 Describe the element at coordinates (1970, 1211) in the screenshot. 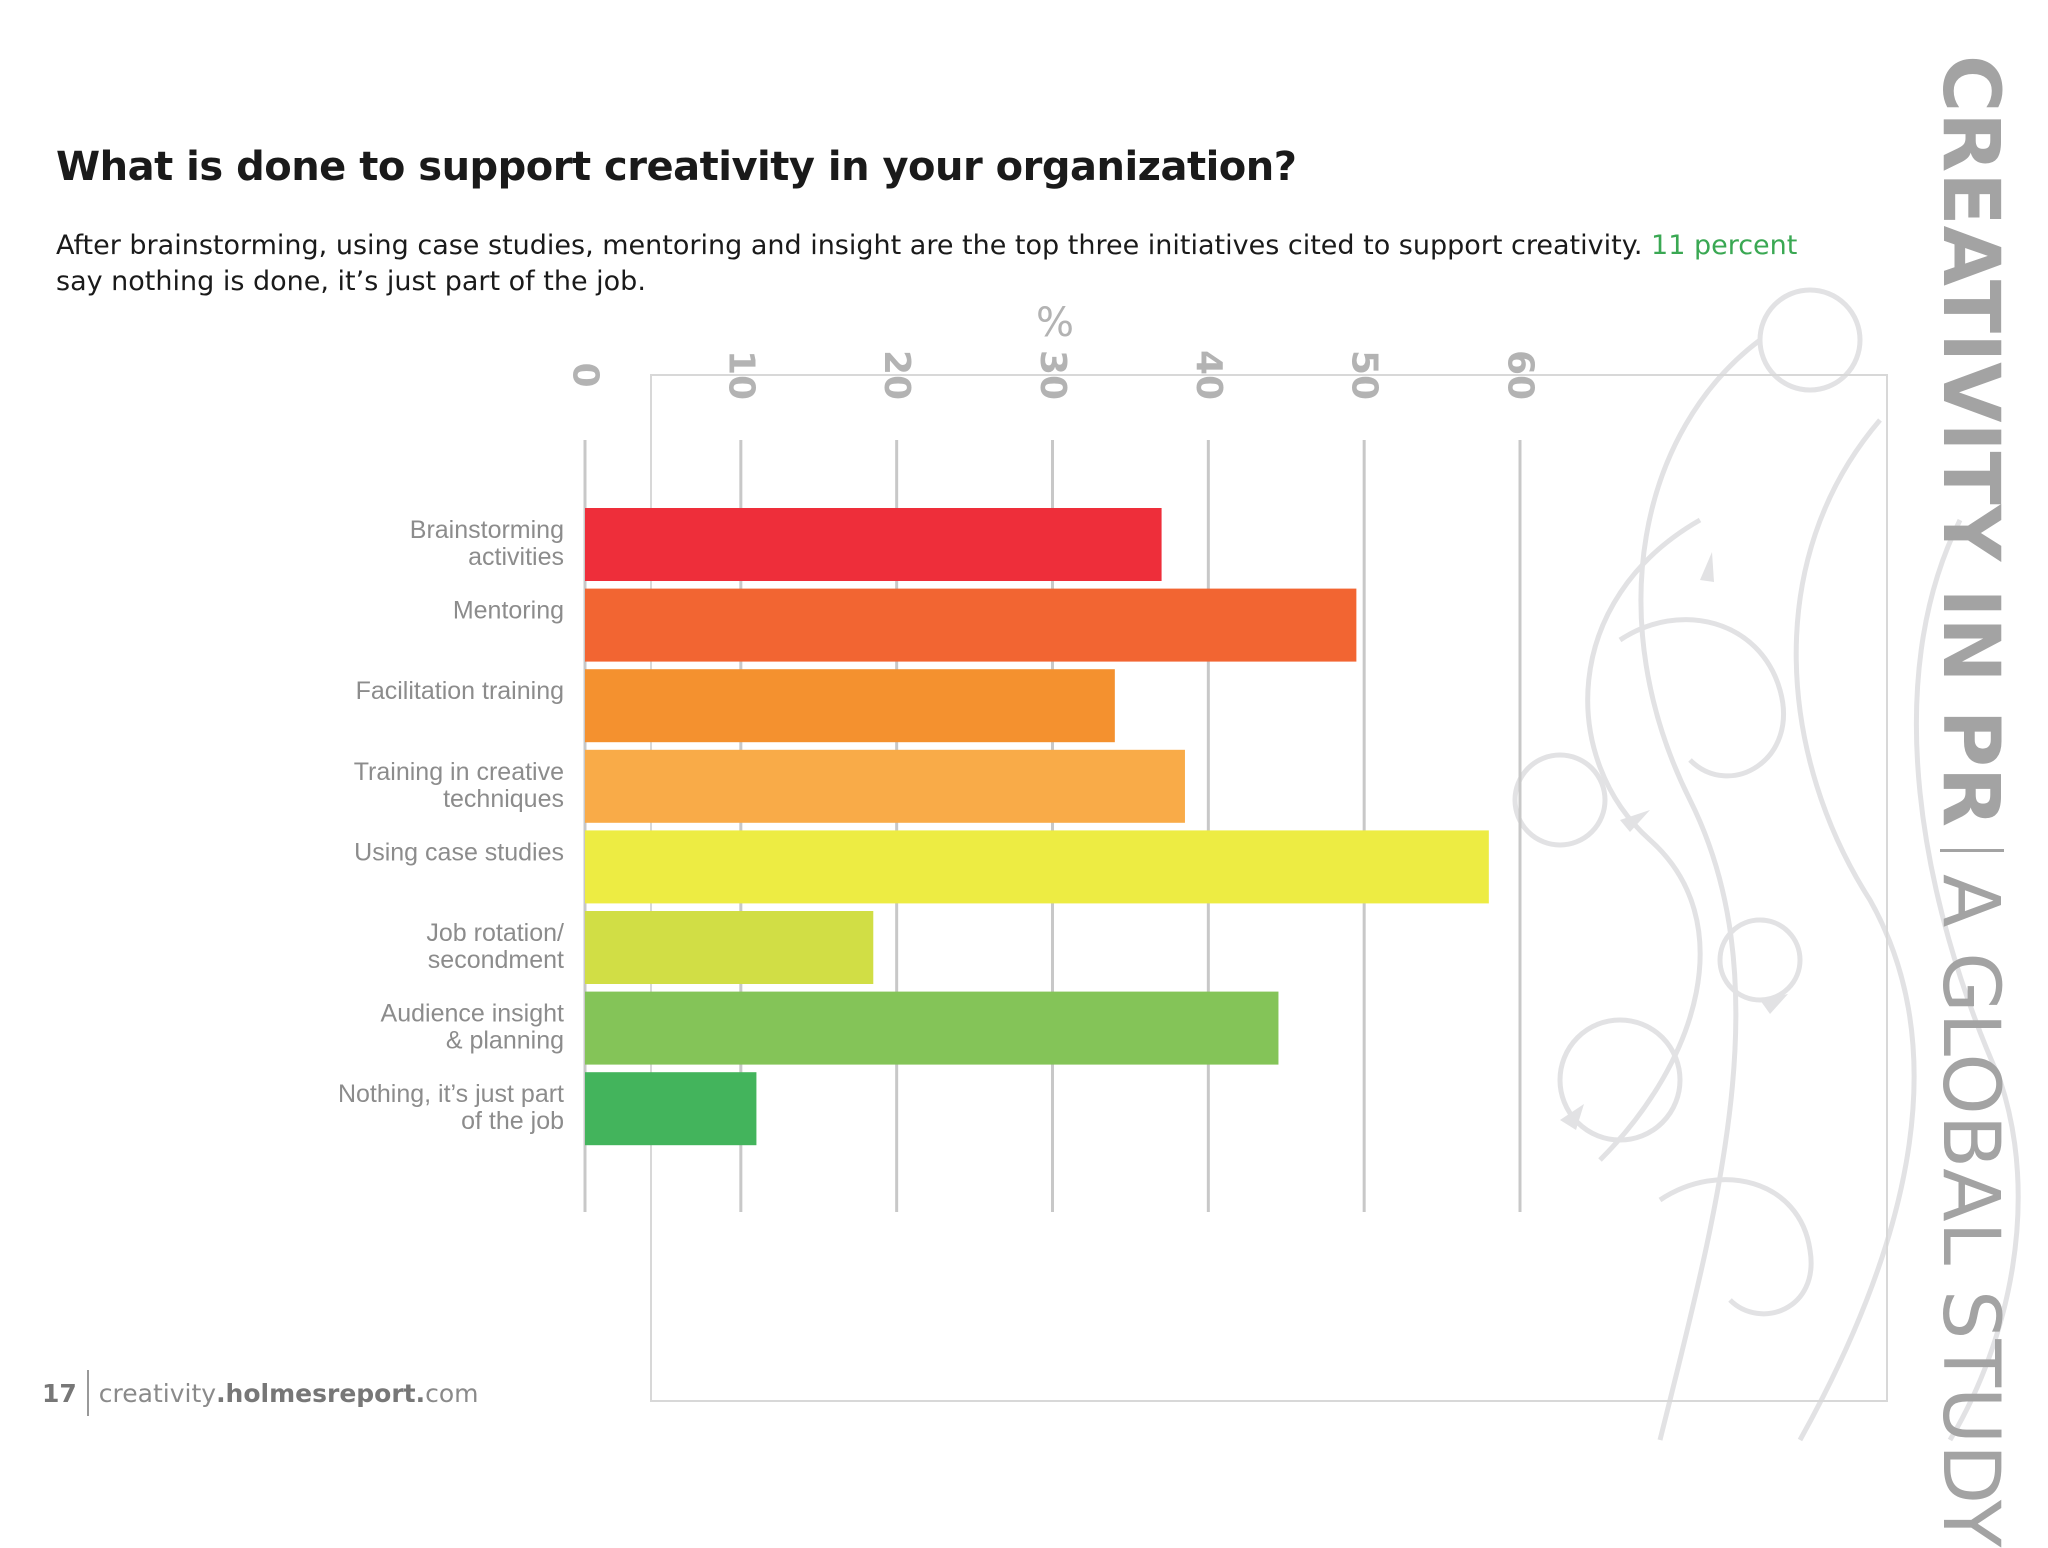

I see `side-title-light: A GLOBAL STUDY` at that location.